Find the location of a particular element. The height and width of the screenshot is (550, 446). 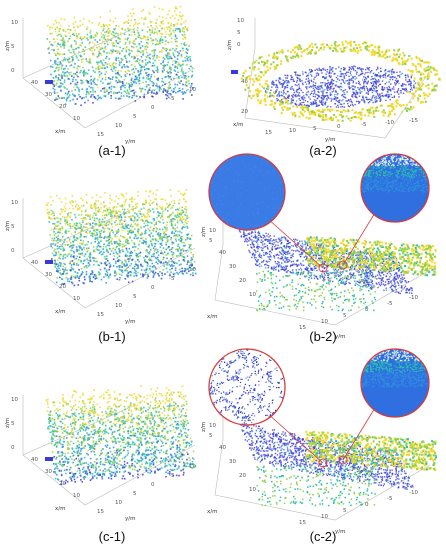

panel-a-1: 10 5 0 z/m 40 30 20 10 x/m 15 10 5 0 -5 -10 y/m is located at coordinates (107, 75).